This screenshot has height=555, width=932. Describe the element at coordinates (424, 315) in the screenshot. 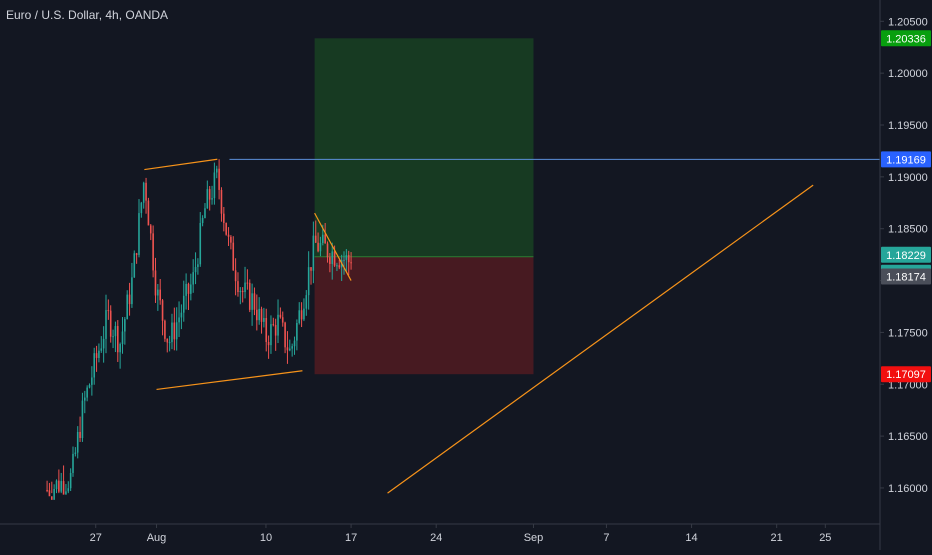

I see `loss-zone` at that location.